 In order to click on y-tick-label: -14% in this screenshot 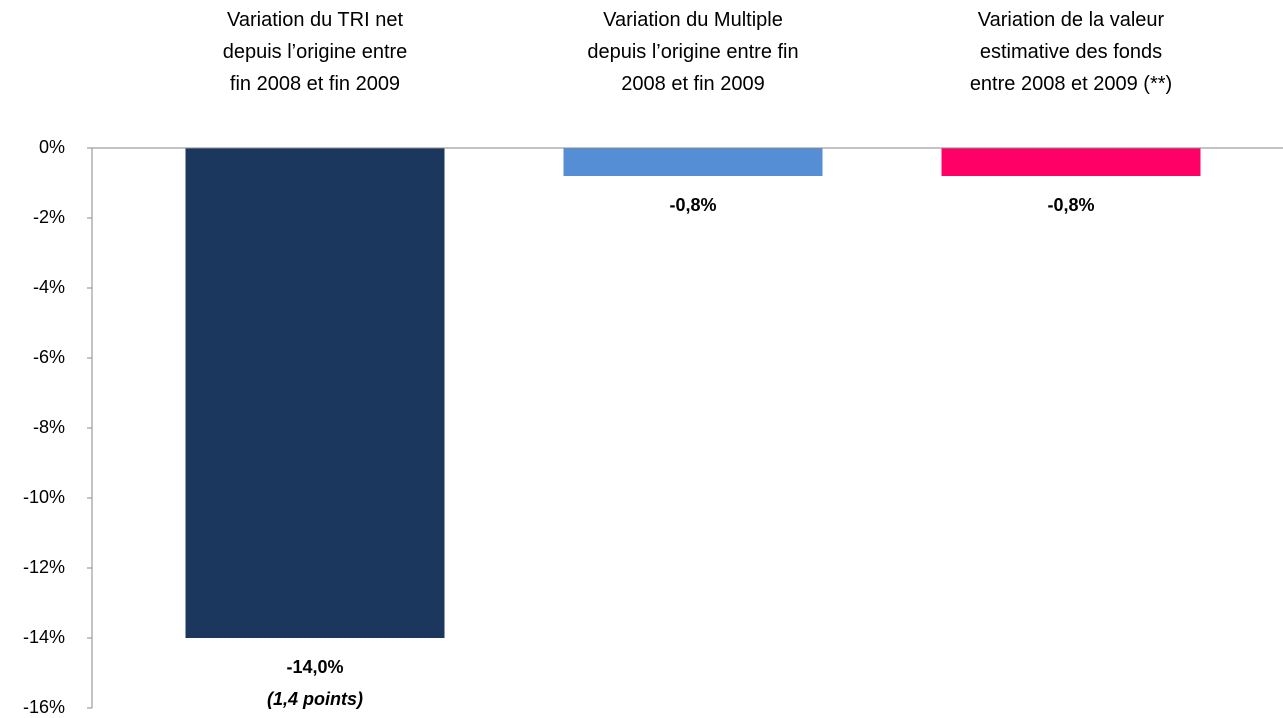, I will do `click(44, 637)`.